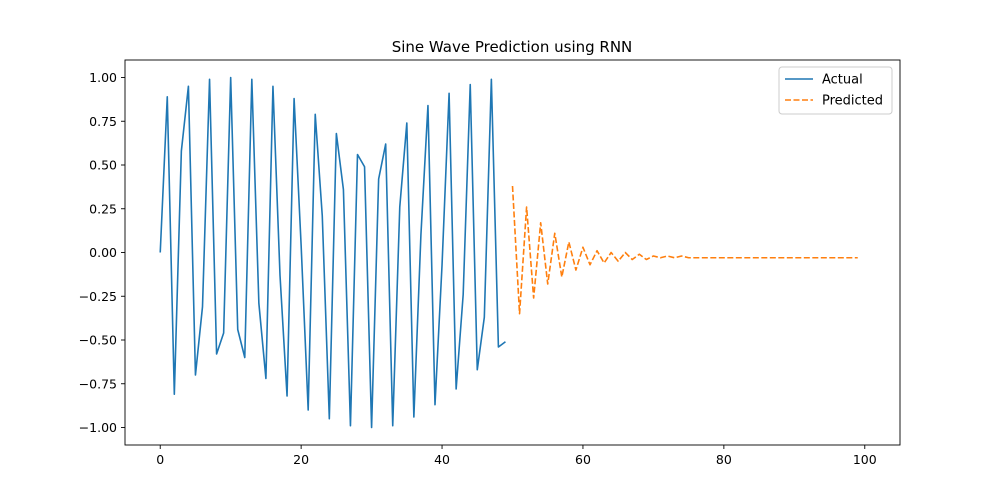 The height and width of the screenshot is (500, 1000). Describe the element at coordinates (98, 340) in the screenshot. I see `y-tick-label: −0.50` at that location.